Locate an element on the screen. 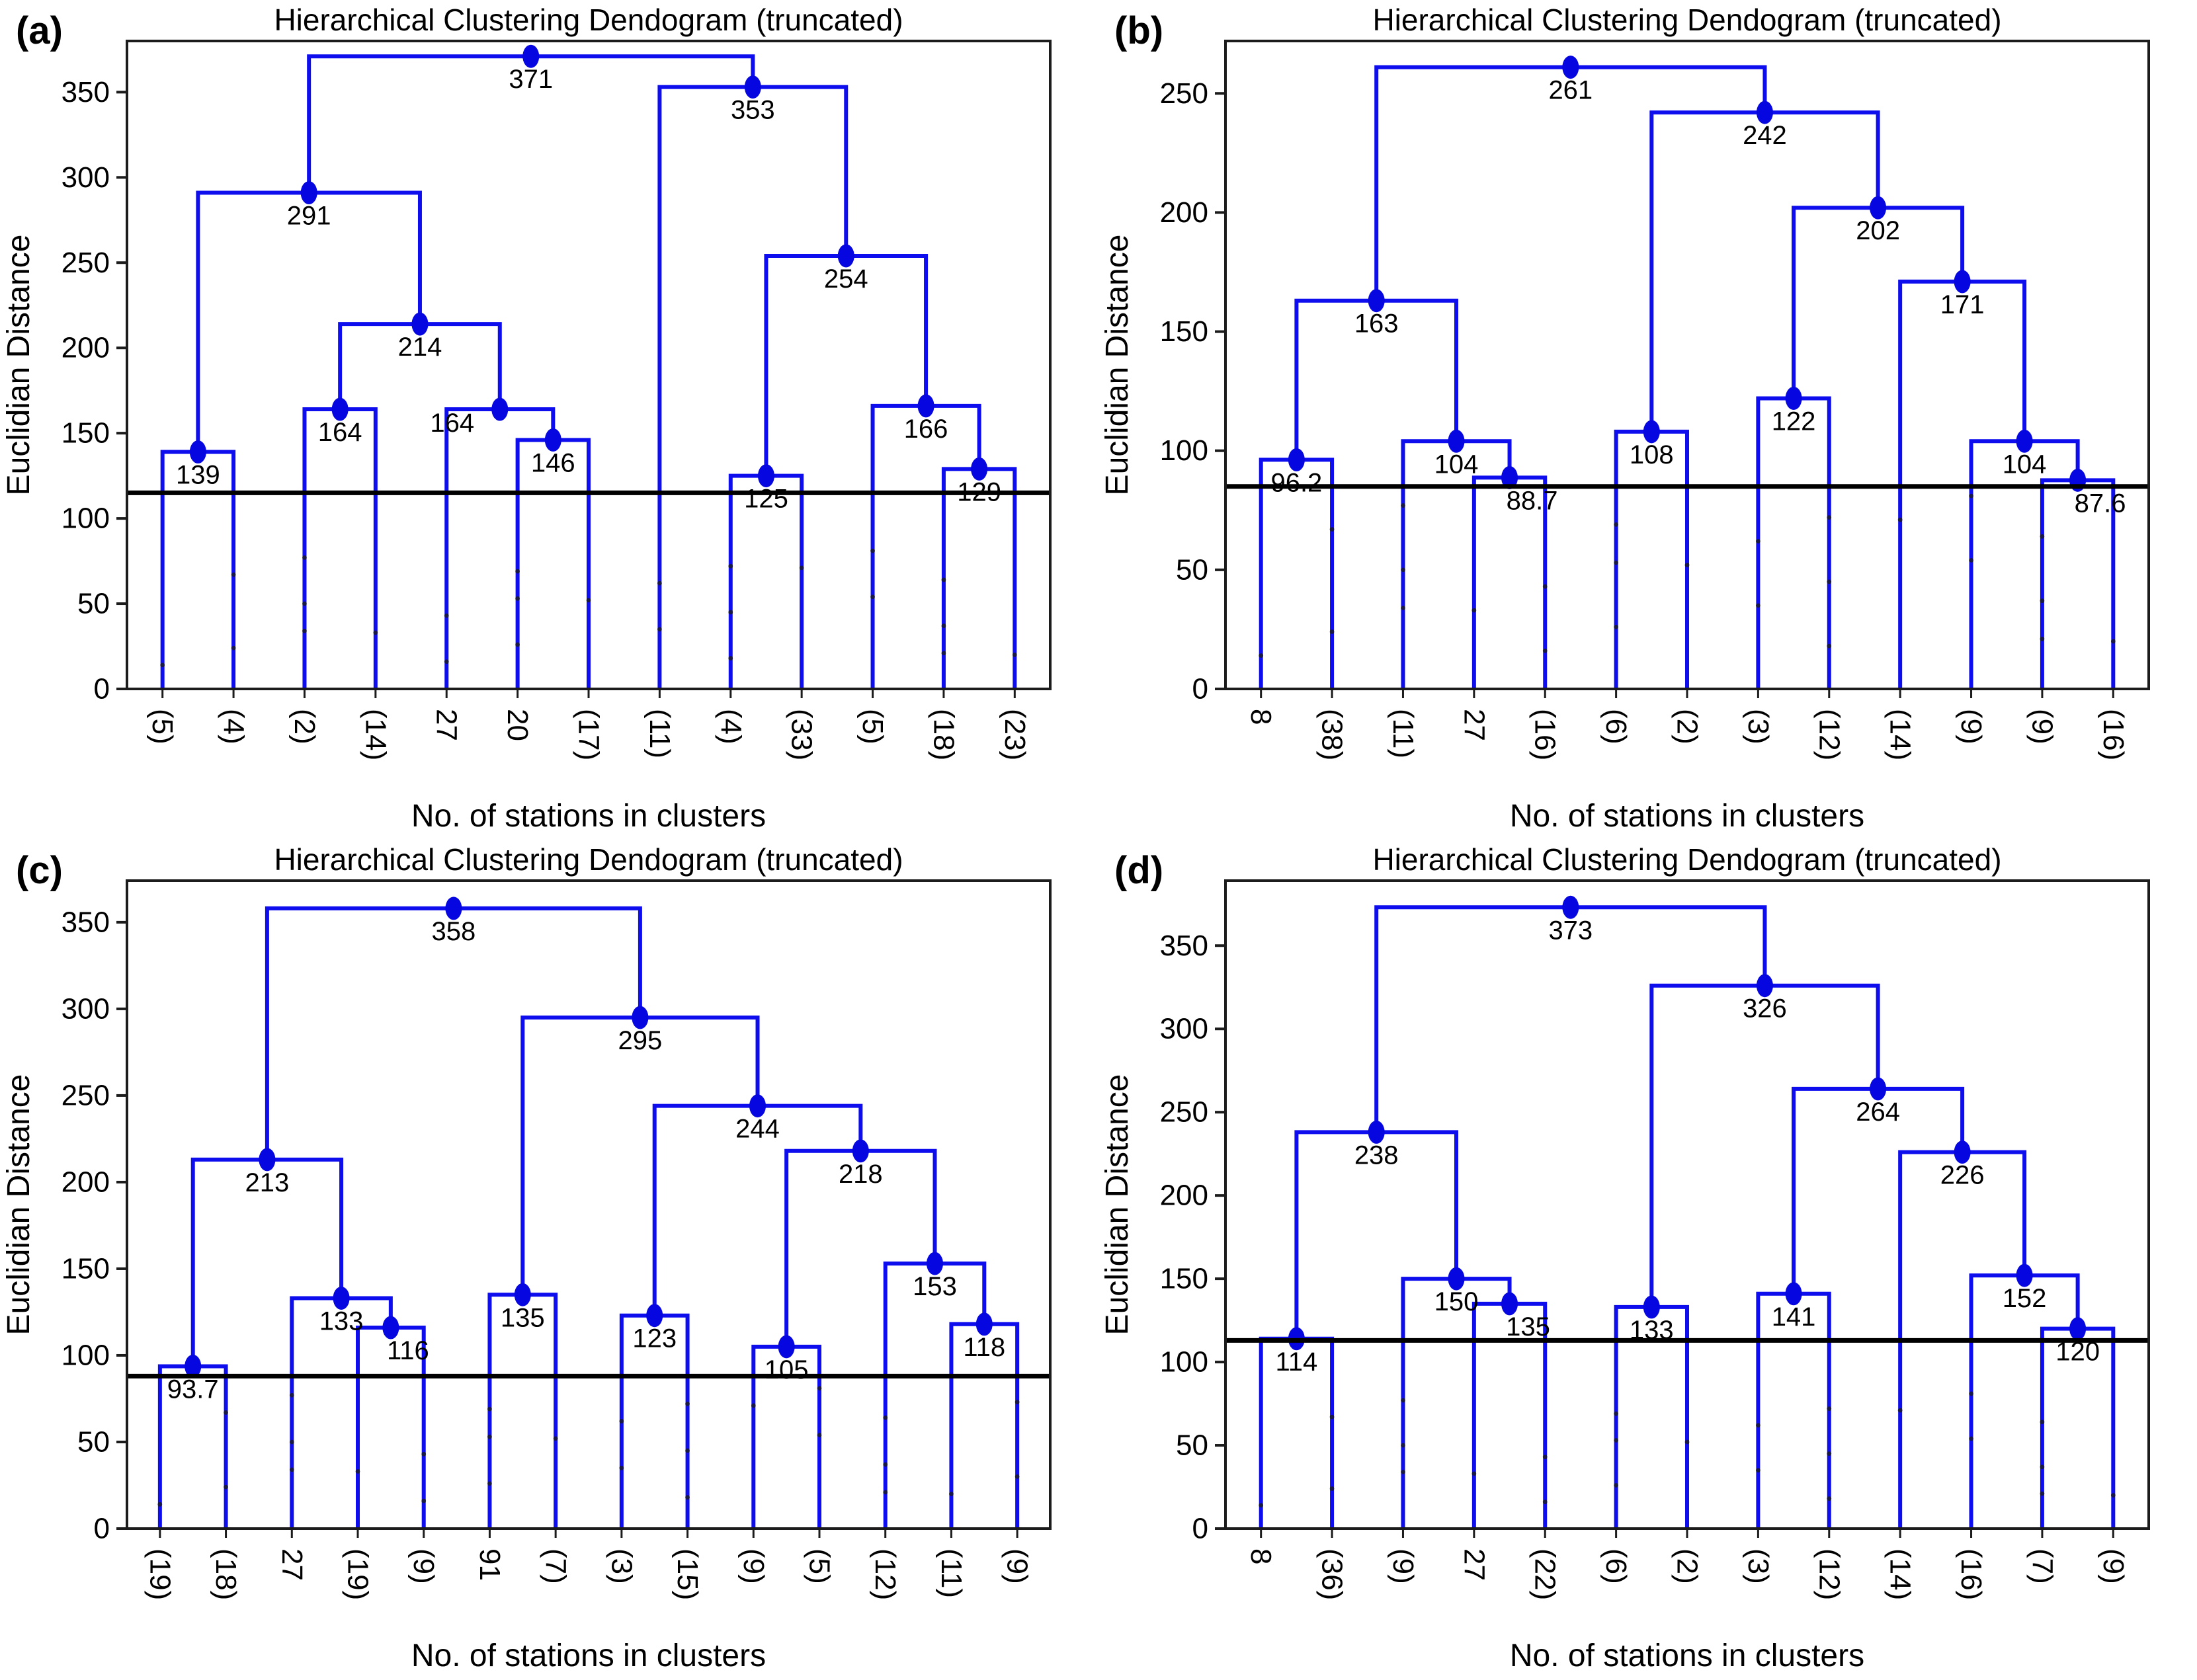 This screenshot has width=2197, height=1680. merge-height-label: 104 is located at coordinates (2025, 464).